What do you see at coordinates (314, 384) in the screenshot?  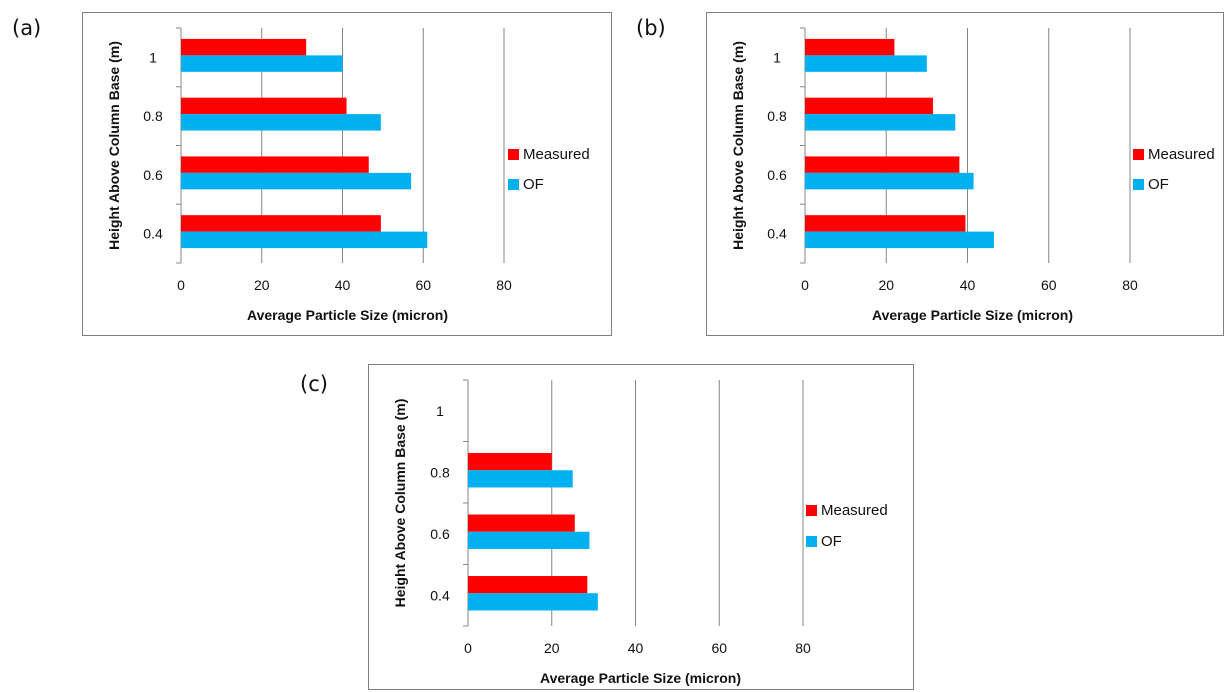 I see `panel-c-label: (c)` at bounding box center [314, 384].